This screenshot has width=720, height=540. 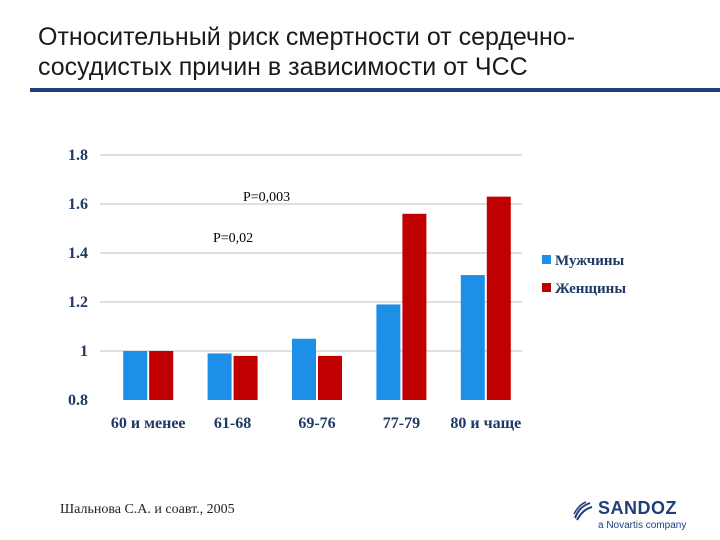 I want to click on p-value-annotation: P=0,003, so click(x=266, y=197).